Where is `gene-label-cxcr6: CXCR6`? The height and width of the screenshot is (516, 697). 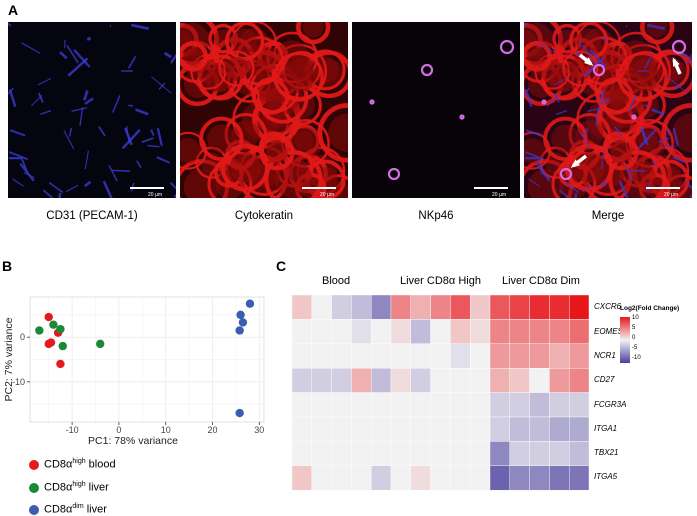 gene-label-cxcr6: CXCR6 is located at coordinates (607, 306).